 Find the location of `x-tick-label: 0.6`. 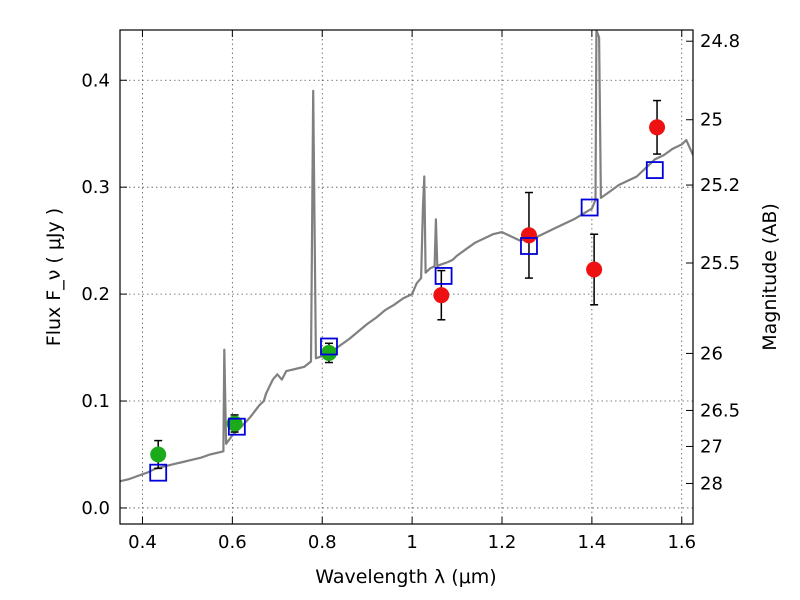

x-tick-label: 0.6 is located at coordinates (232, 542).